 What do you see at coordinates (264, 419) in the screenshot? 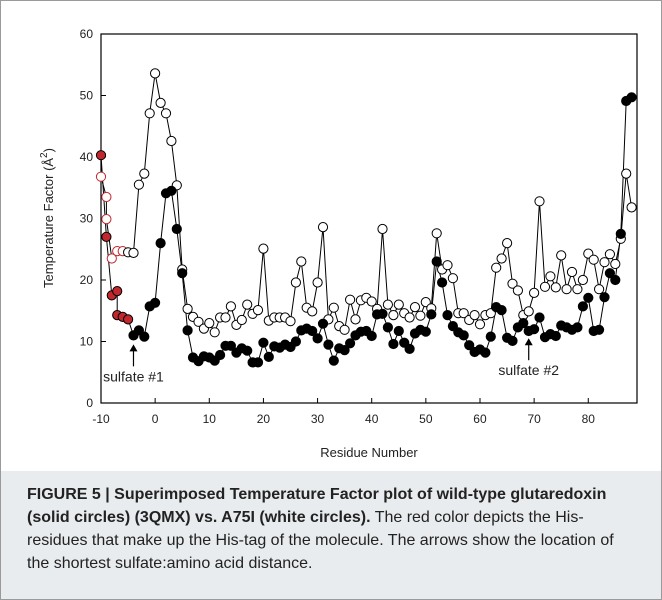
I see `x-tick-label: 20` at bounding box center [264, 419].